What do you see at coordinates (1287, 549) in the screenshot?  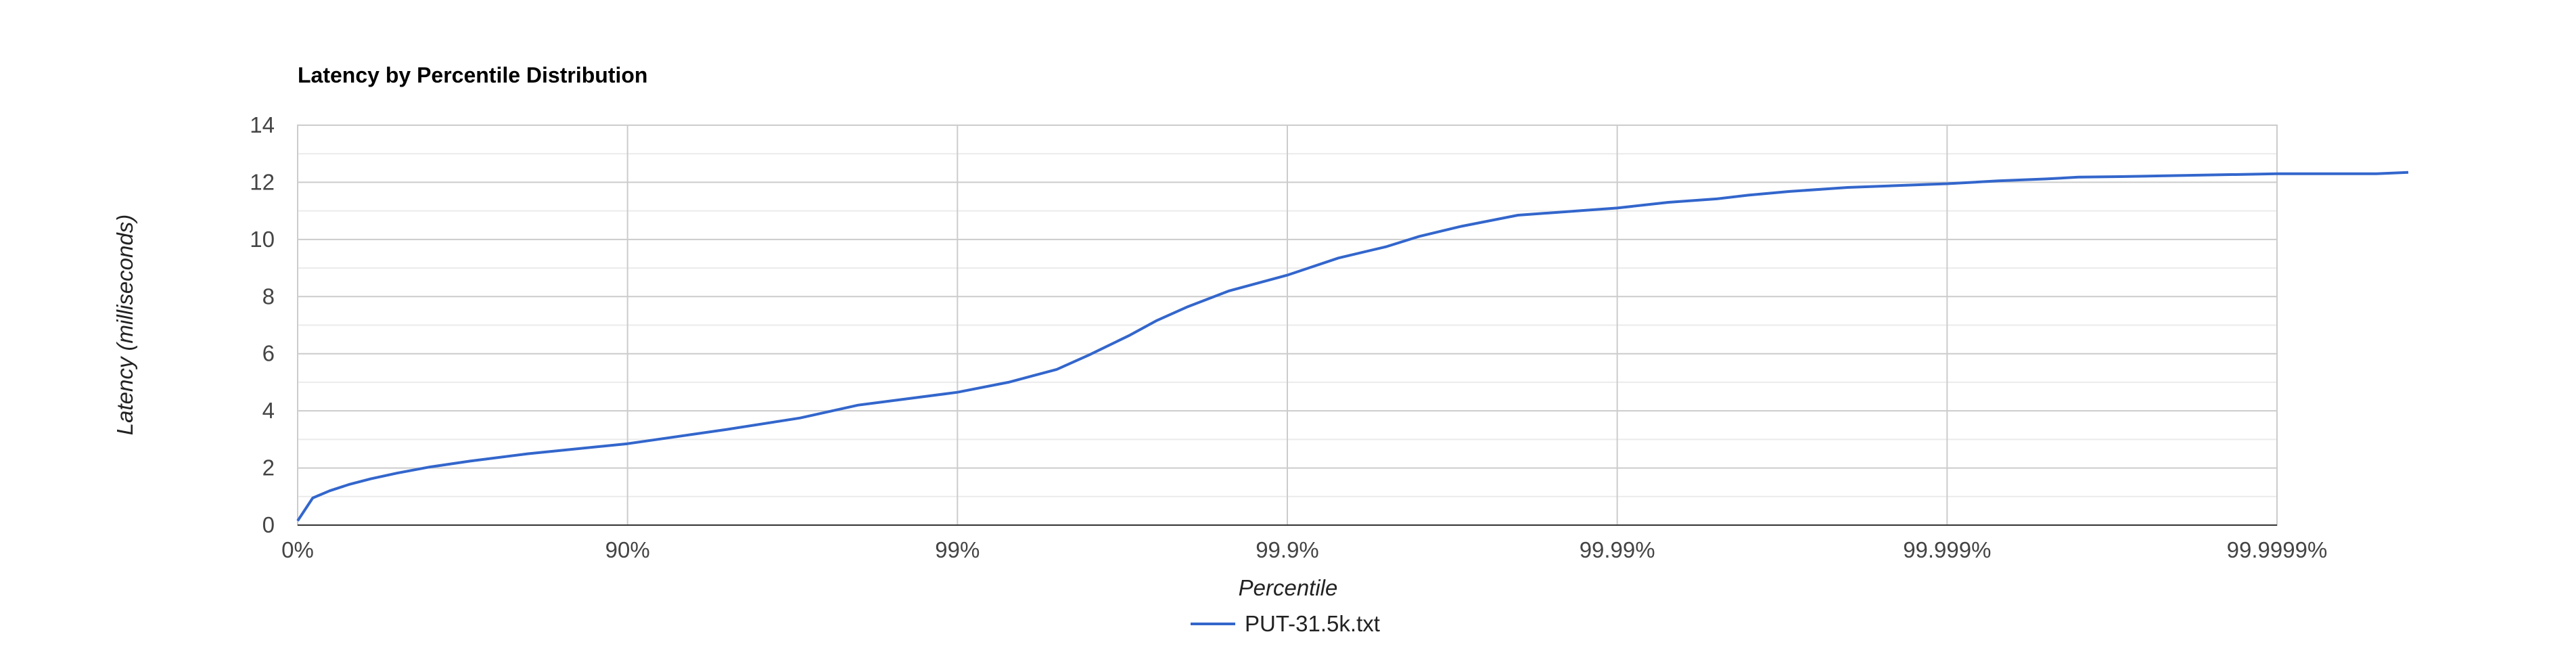 I see `x-tick-label: 99.9%` at bounding box center [1287, 549].